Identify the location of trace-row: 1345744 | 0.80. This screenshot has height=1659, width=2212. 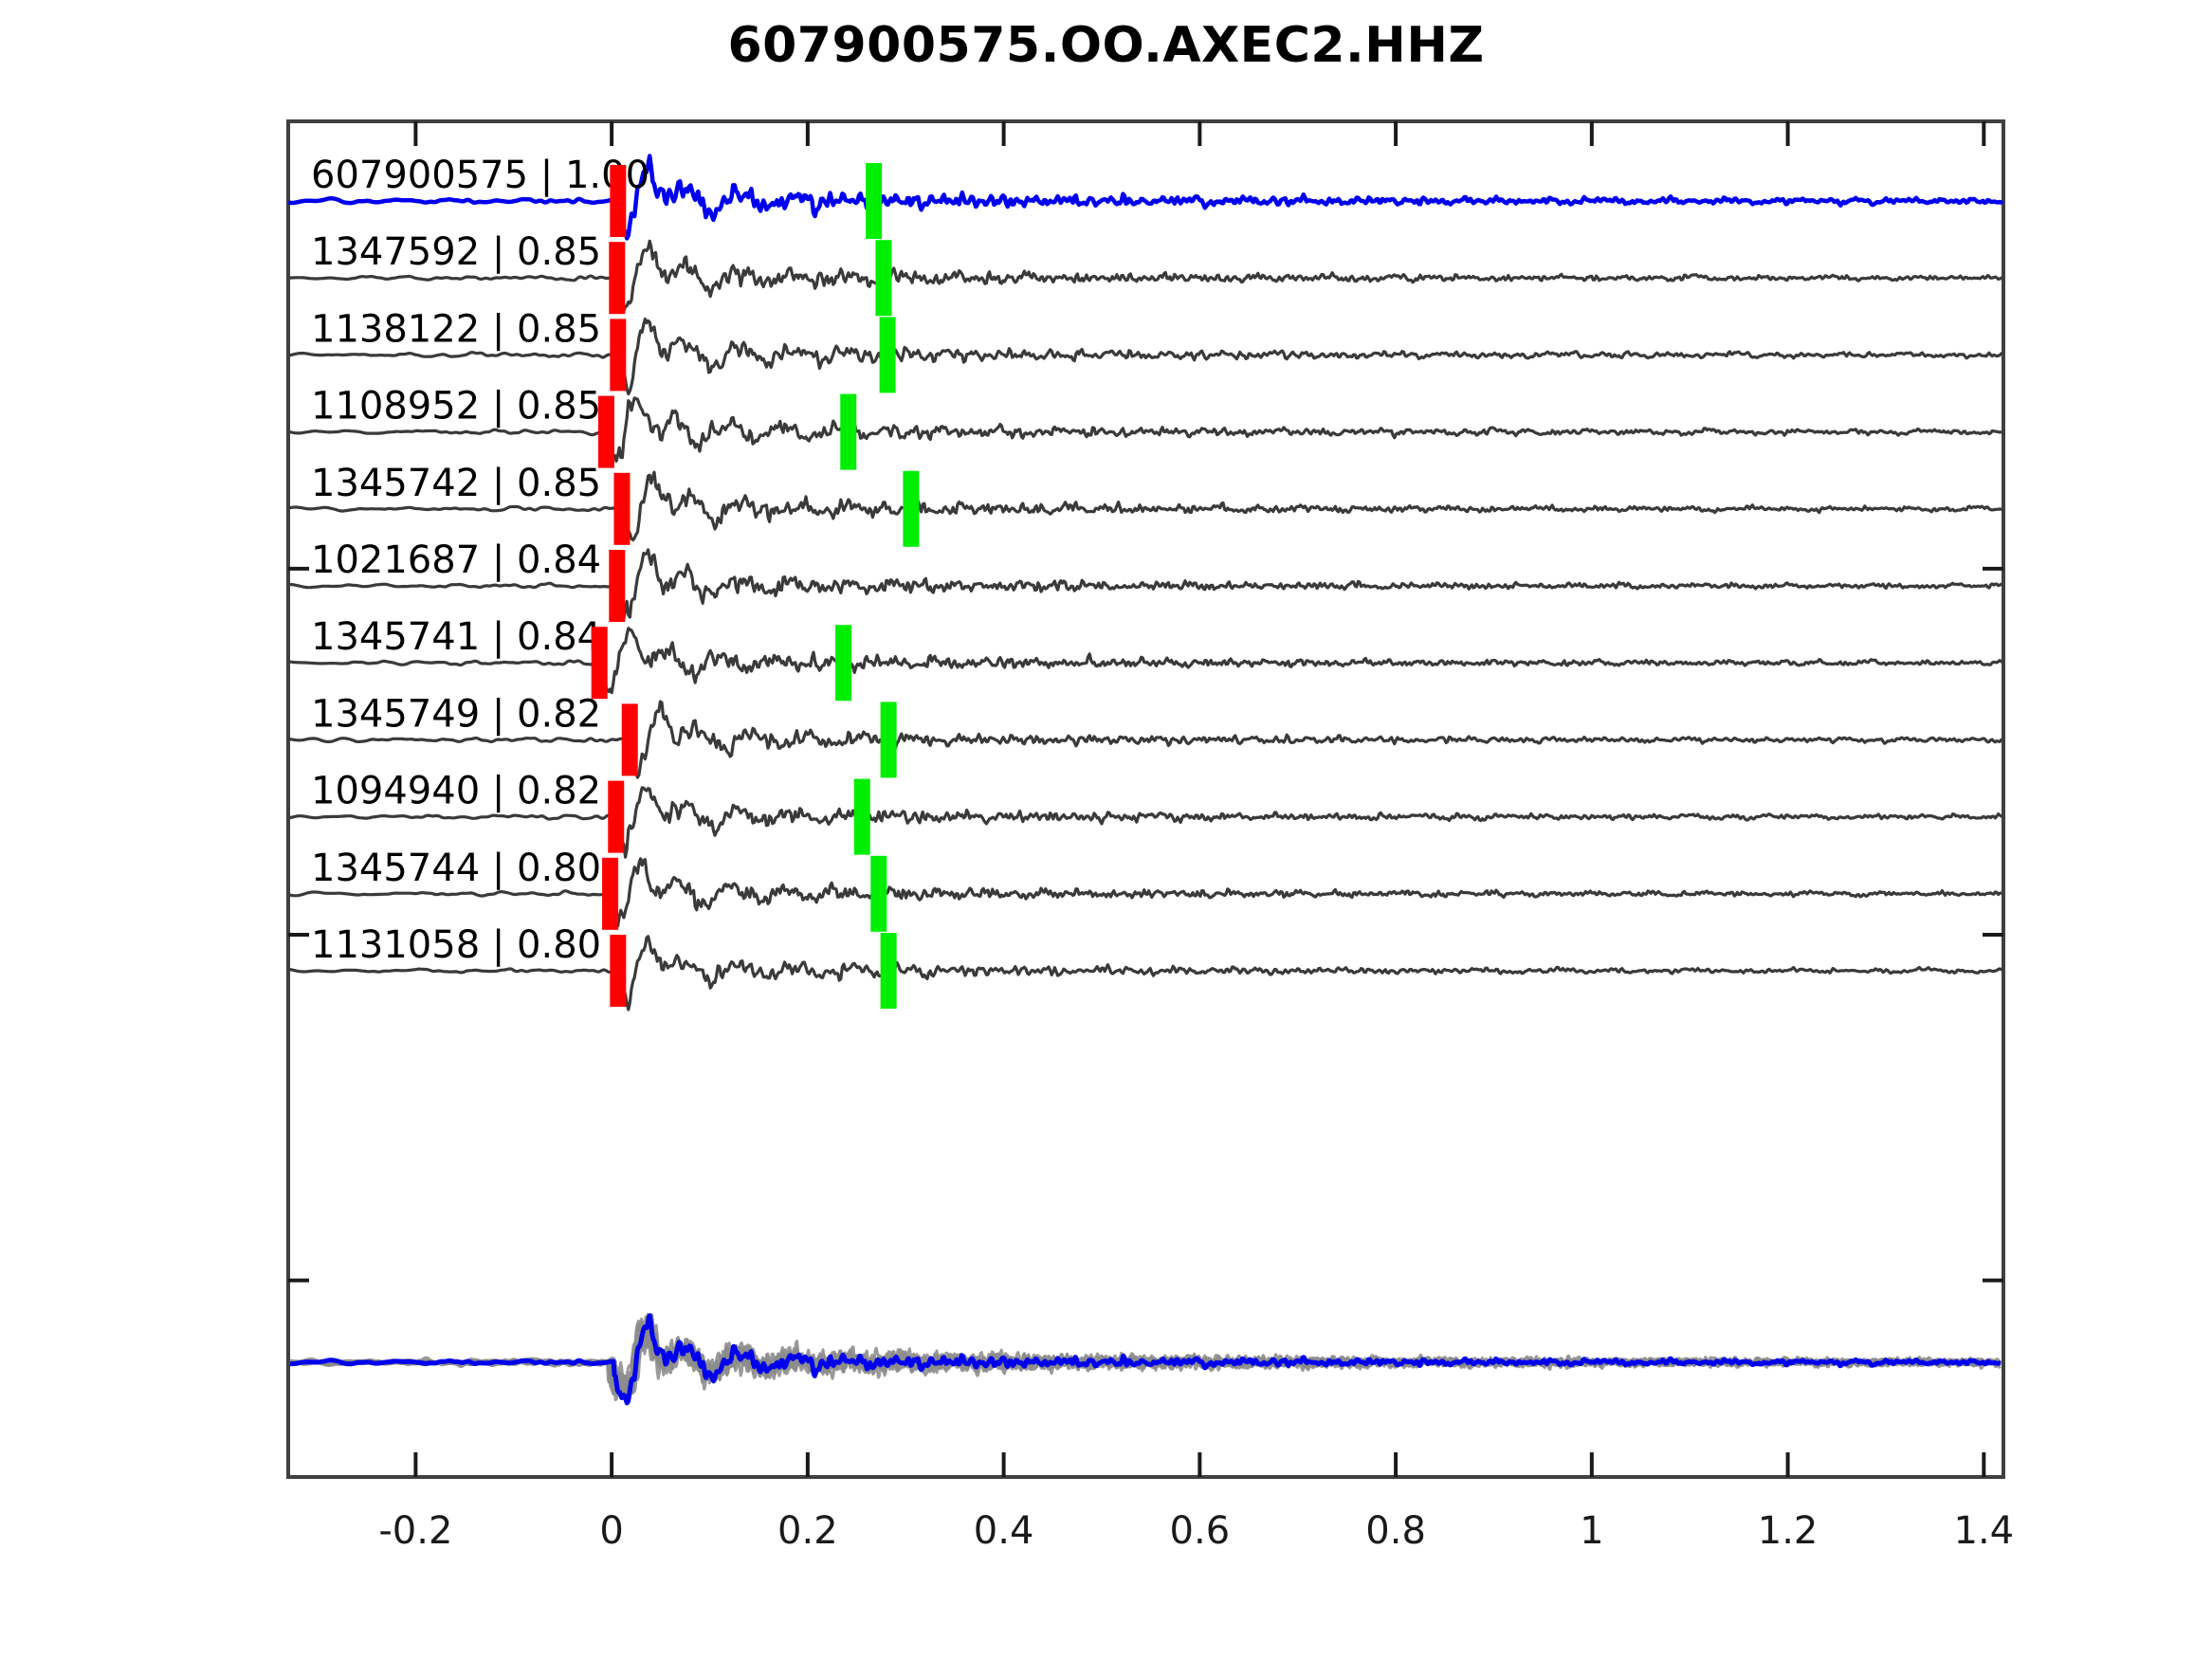
(1145, 889).